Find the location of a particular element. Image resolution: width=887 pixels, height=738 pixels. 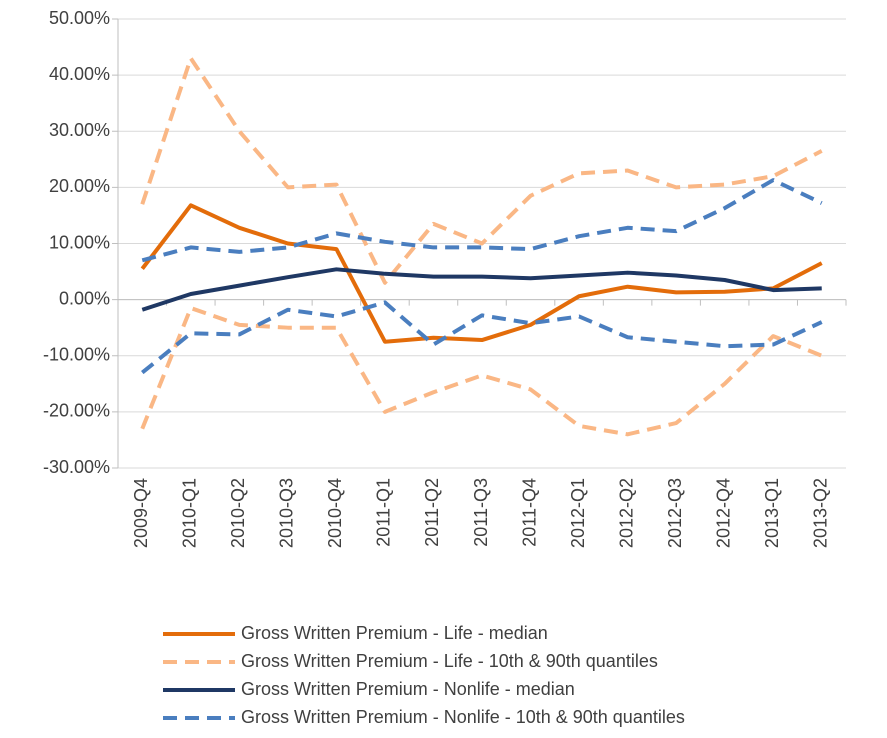

x-tick-label: 2011-Q1 is located at coordinates (384, 512).